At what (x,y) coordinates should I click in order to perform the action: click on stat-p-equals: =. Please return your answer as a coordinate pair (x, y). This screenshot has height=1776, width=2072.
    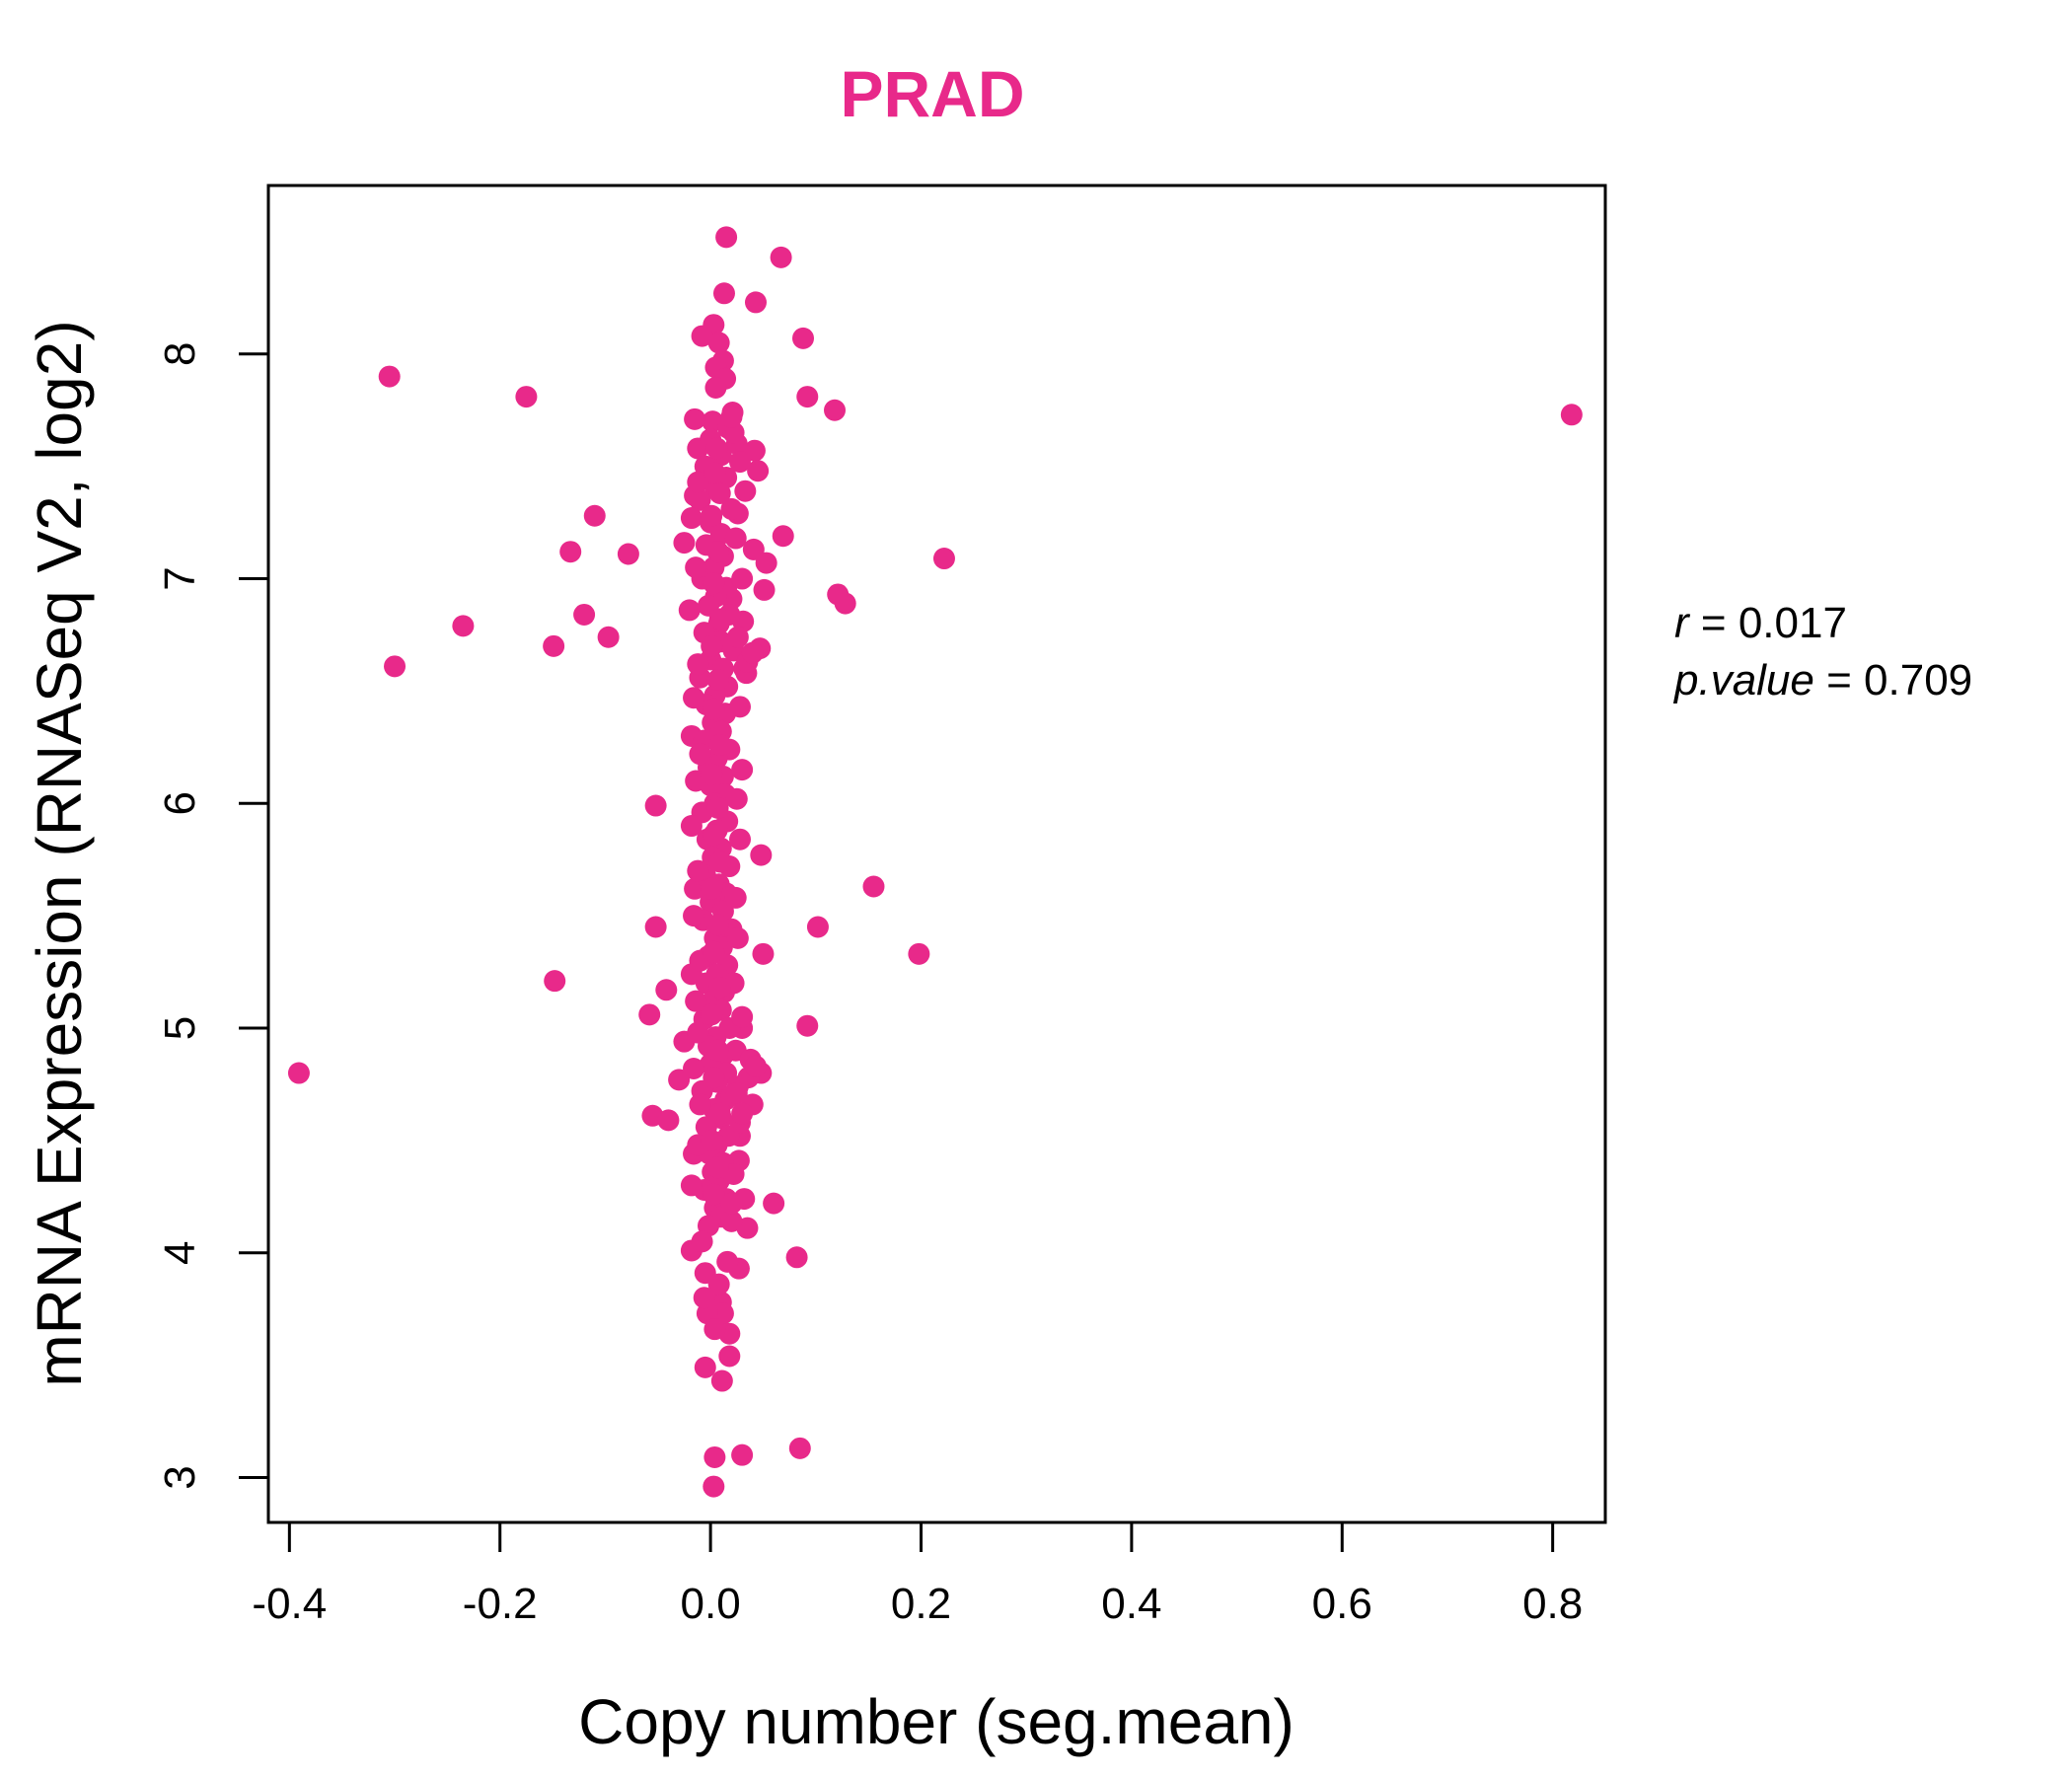
    Looking at the image, I should click on (1839, 680).